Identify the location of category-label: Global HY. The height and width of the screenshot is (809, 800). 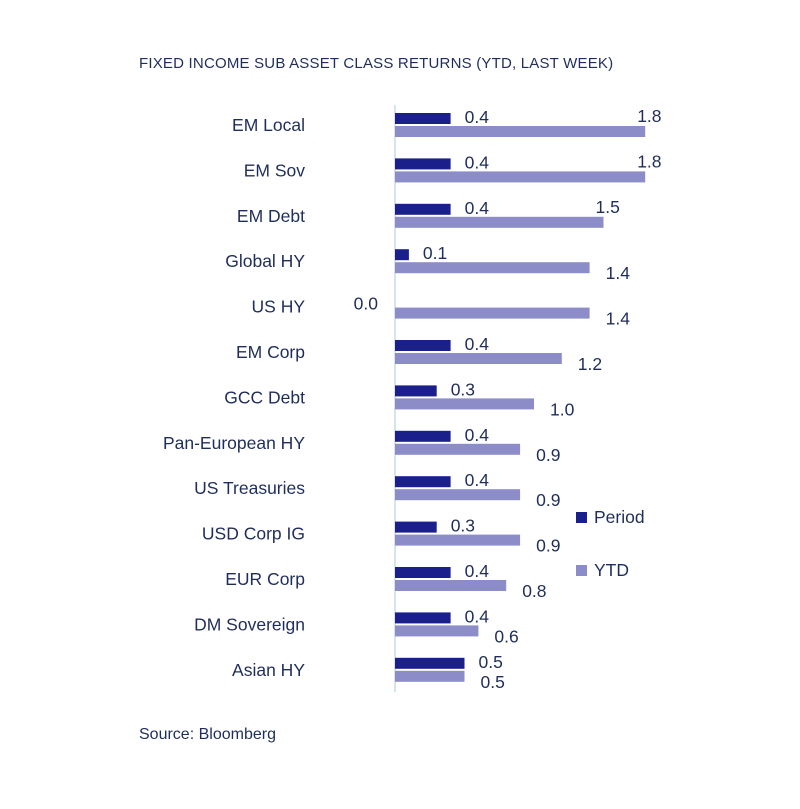
(265, 261).